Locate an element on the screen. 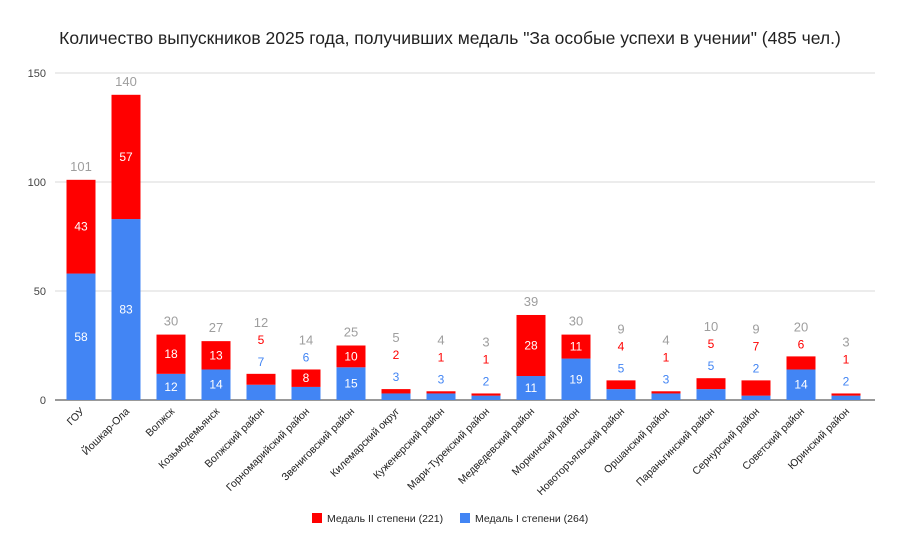 The image size is (900, 556). category-label: Горномарийский район is located at coordinates (268, 449).